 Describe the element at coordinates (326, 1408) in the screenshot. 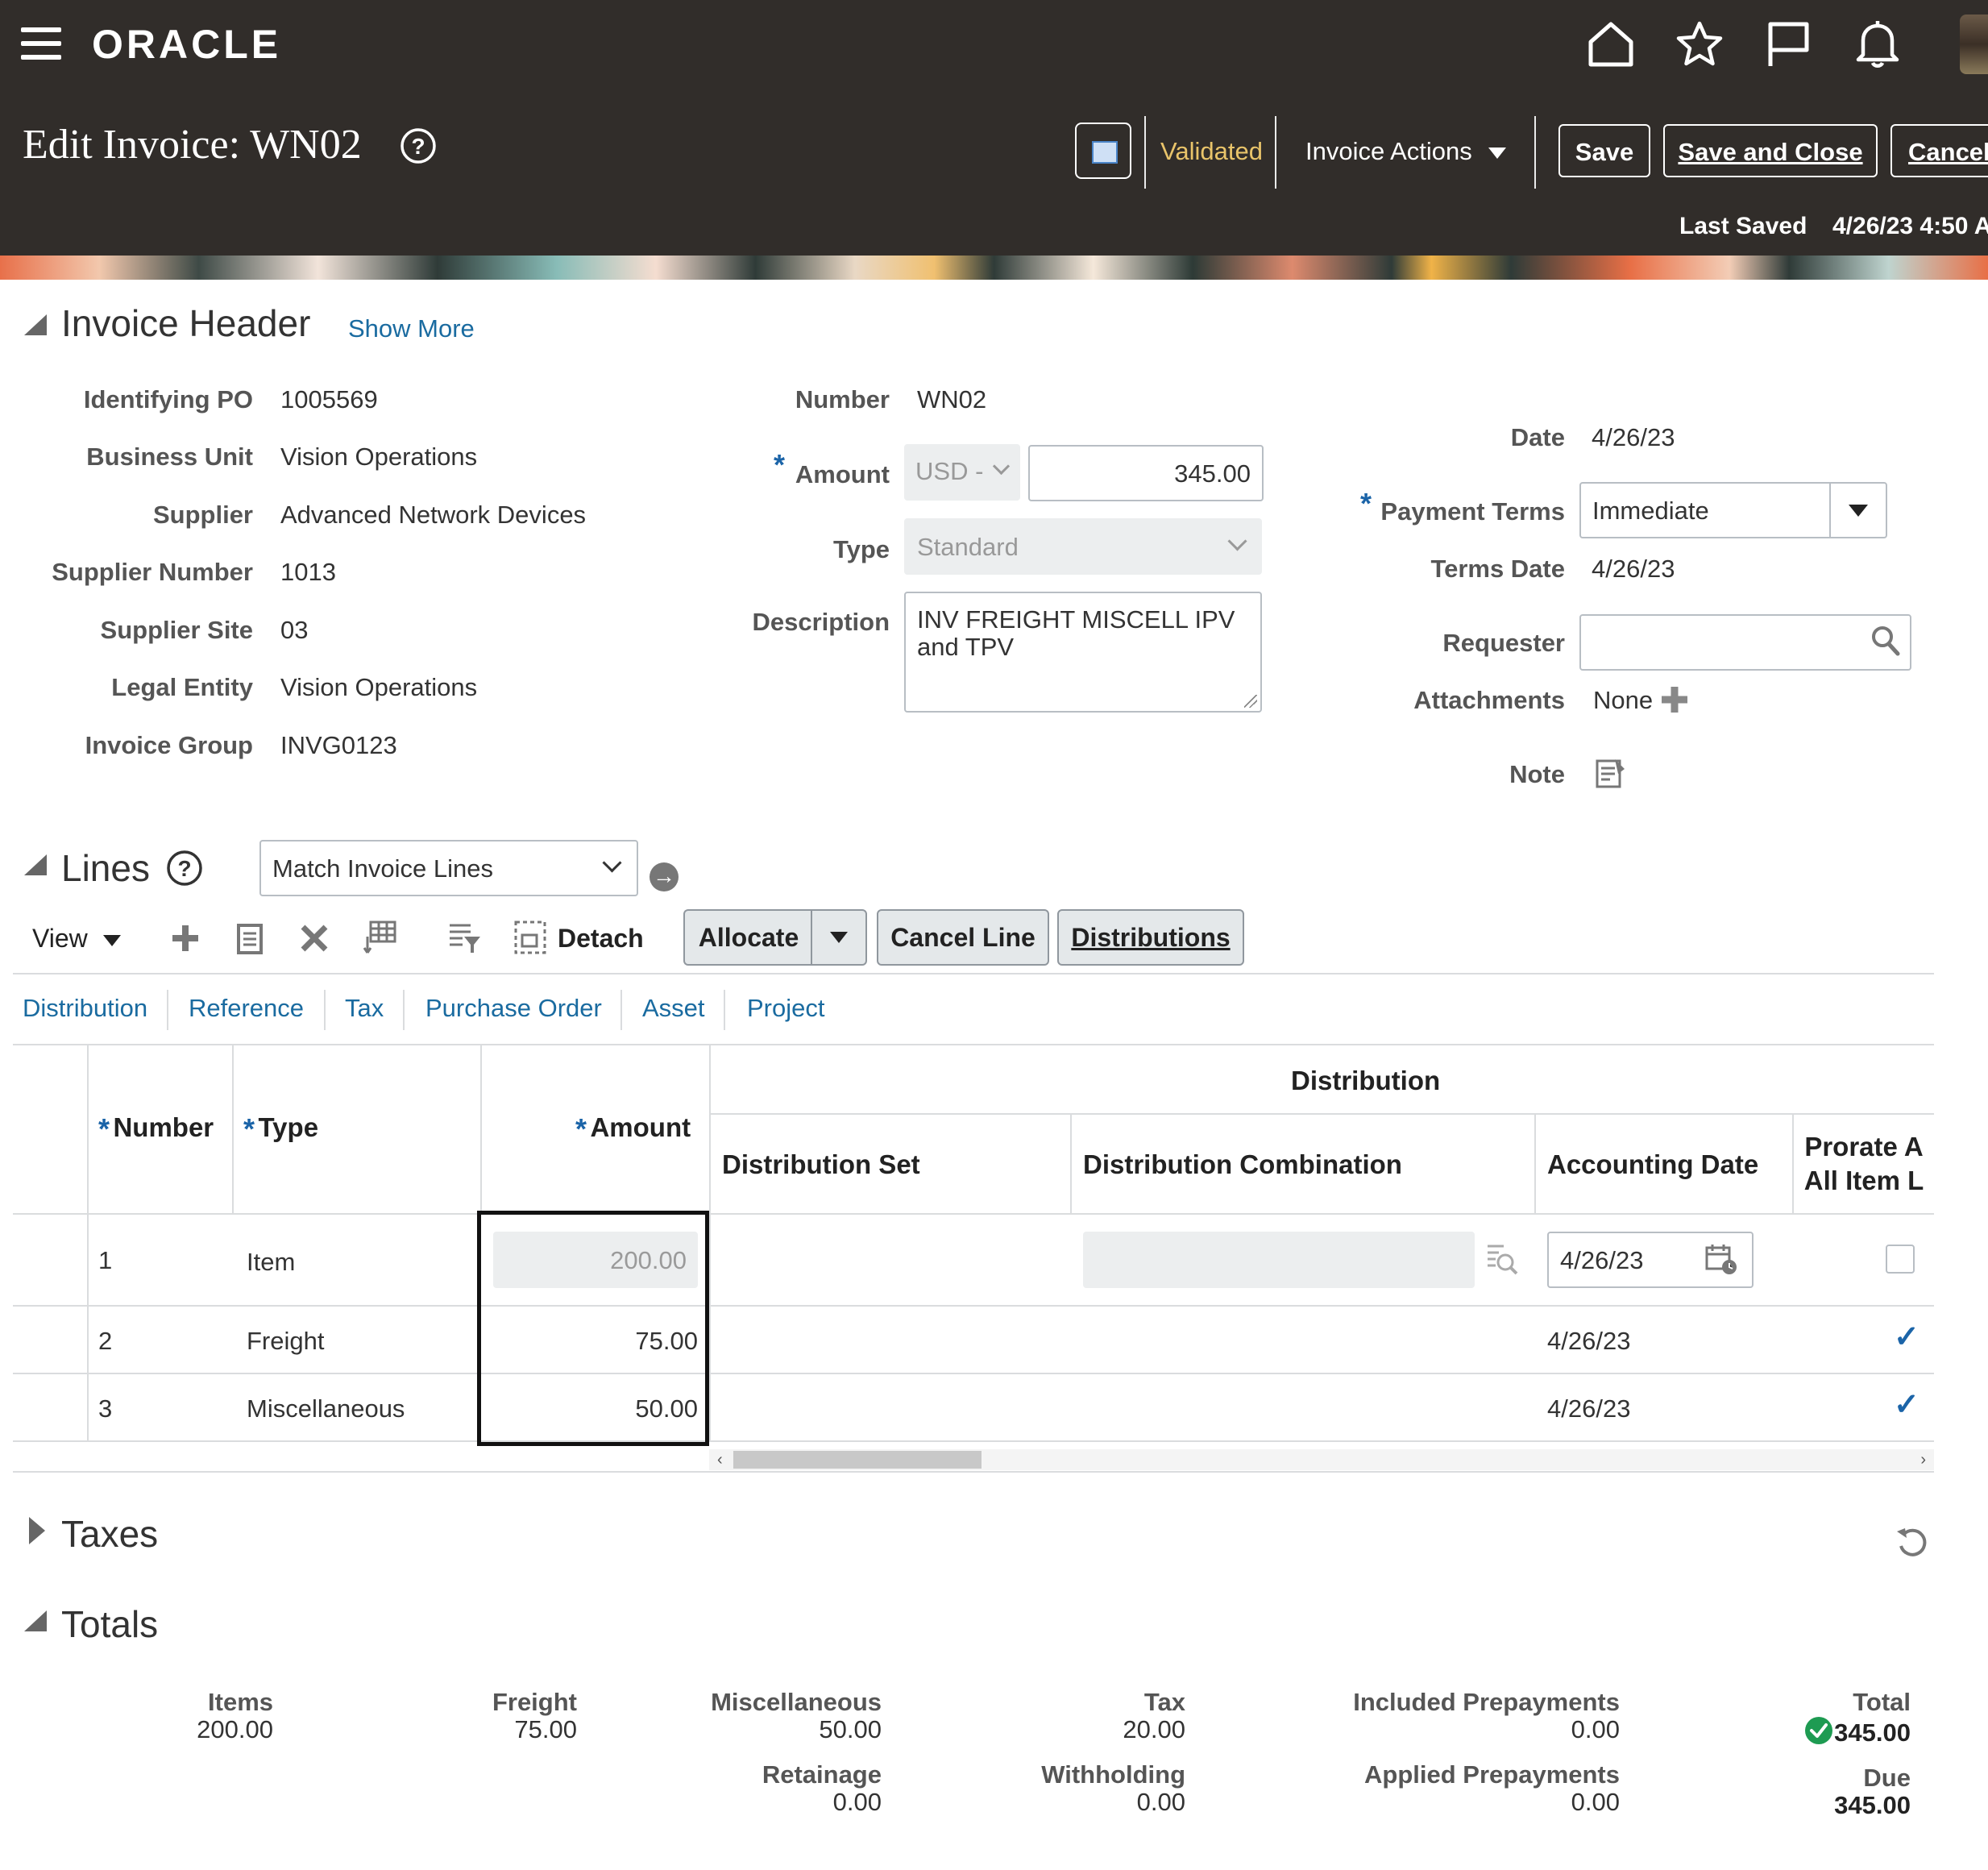

I see `line-type: Miscellaneous` at that location.